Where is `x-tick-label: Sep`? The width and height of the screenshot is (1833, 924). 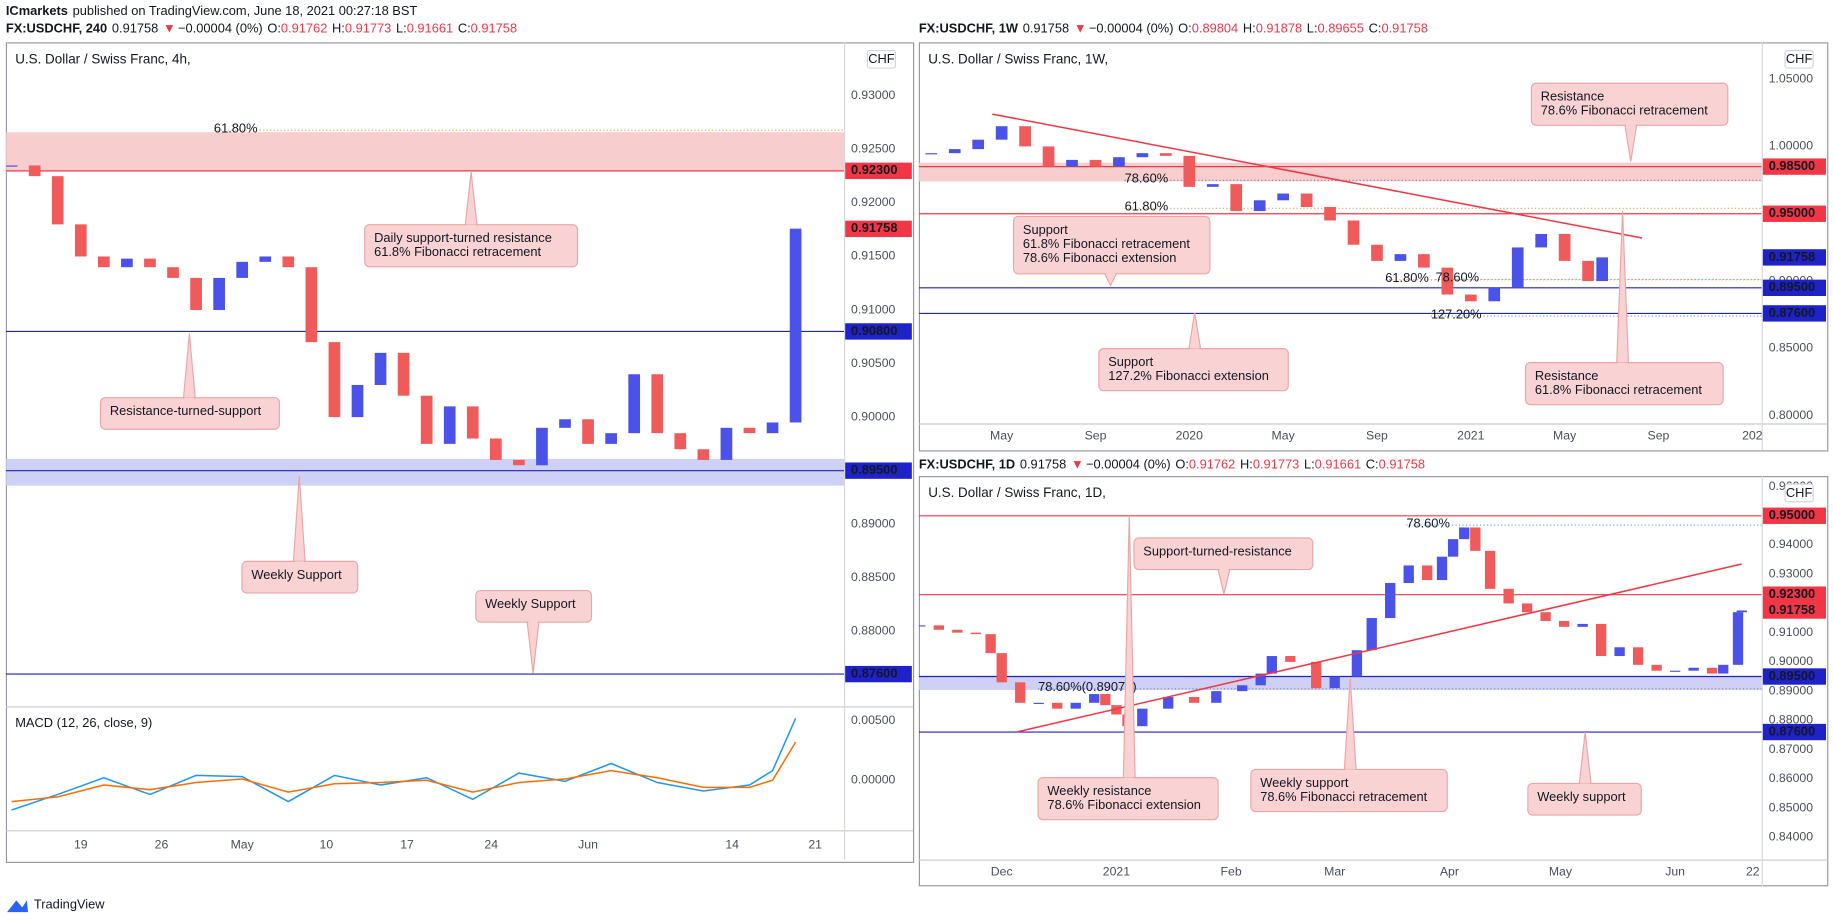
x-tick-label: Sep is located at coordinates (1096, 436).